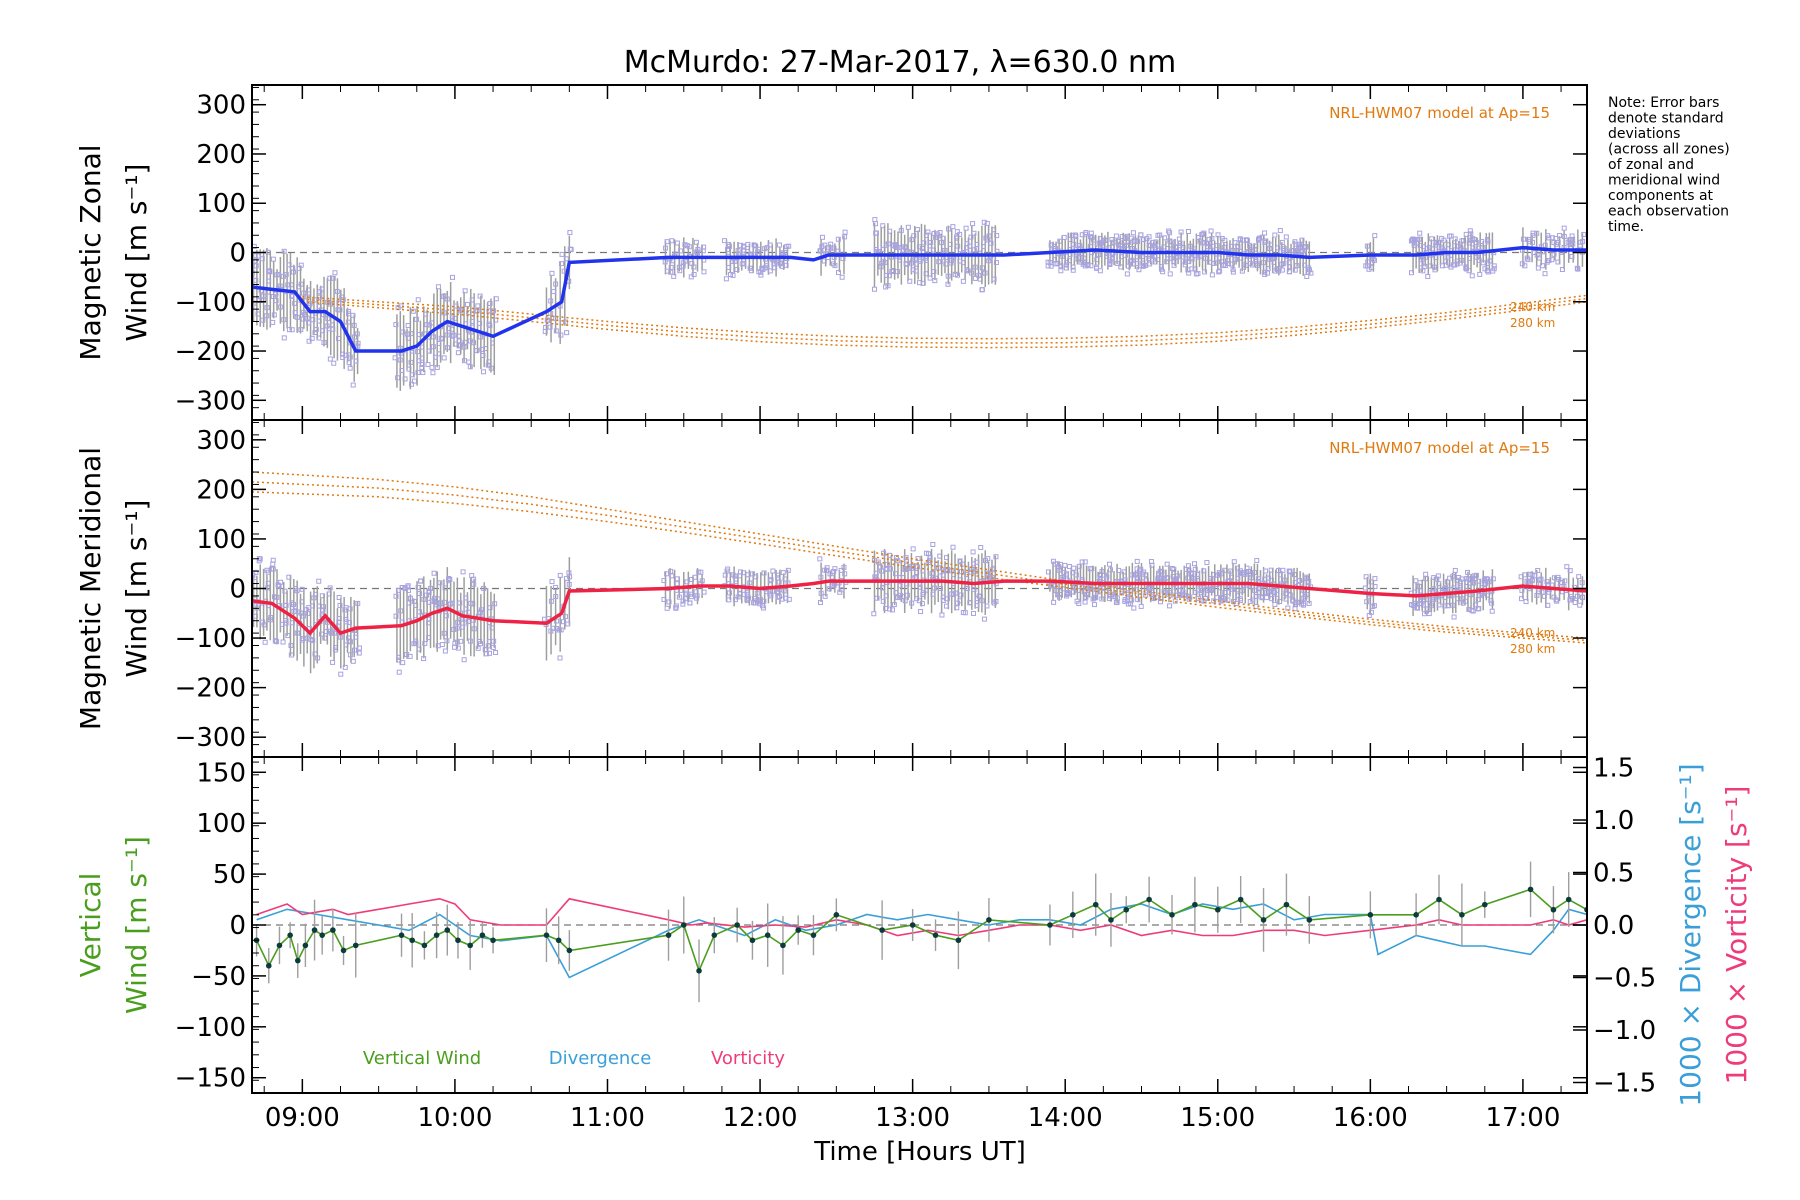  What do you see at coordinates (136, 589) in the screenshot?
I see `y-axis-label-line2: Wind [m s⁻¹]` at bounding box center [136, 589].